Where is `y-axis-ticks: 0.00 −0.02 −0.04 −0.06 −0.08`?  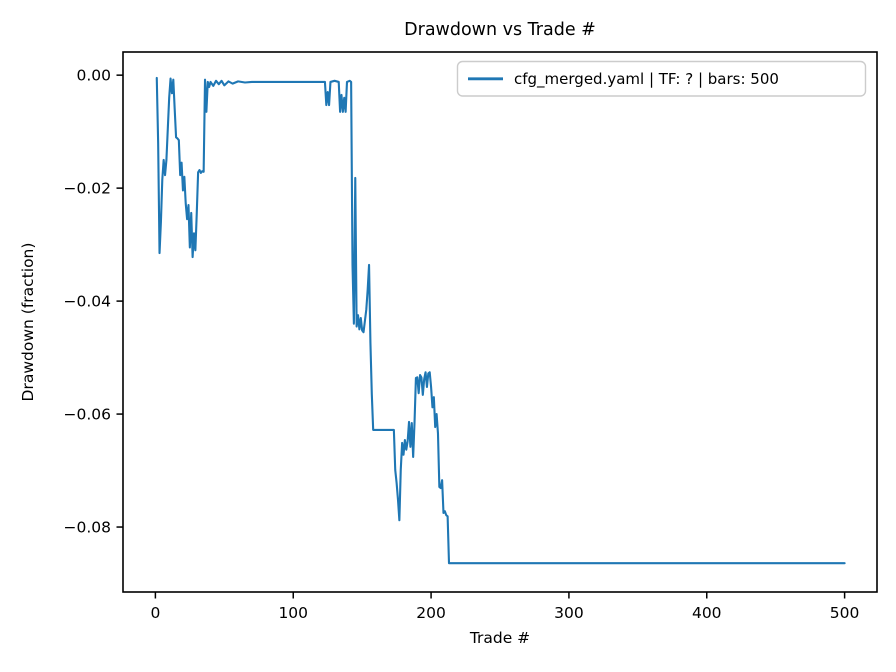
y-axis-ticks: 0.00 −0.02 −0.04 −0.06 −0.08 is located at coordinates (93, 302).